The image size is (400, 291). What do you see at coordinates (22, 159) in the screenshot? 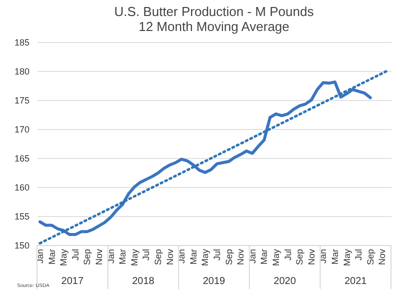
I see `y-tick-label: 165` at bounding box center [22, 159].